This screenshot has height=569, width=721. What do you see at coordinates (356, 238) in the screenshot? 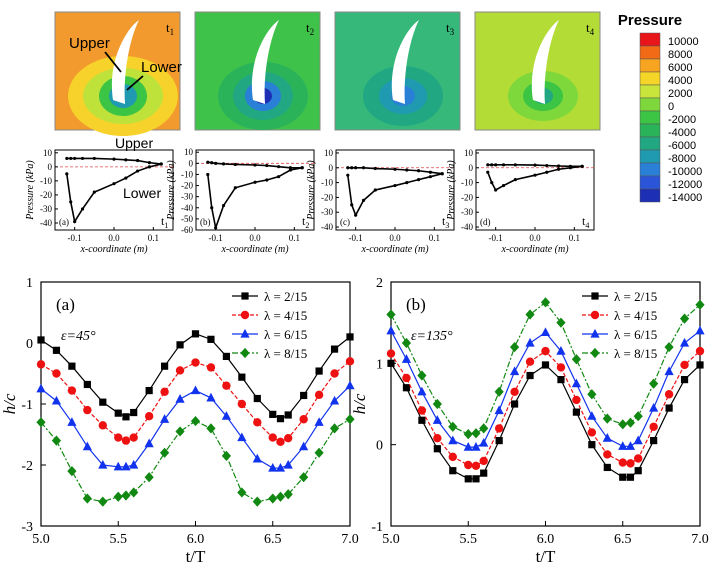
I see `x-tick-label: -0.1` at bounding box center [356, 238].